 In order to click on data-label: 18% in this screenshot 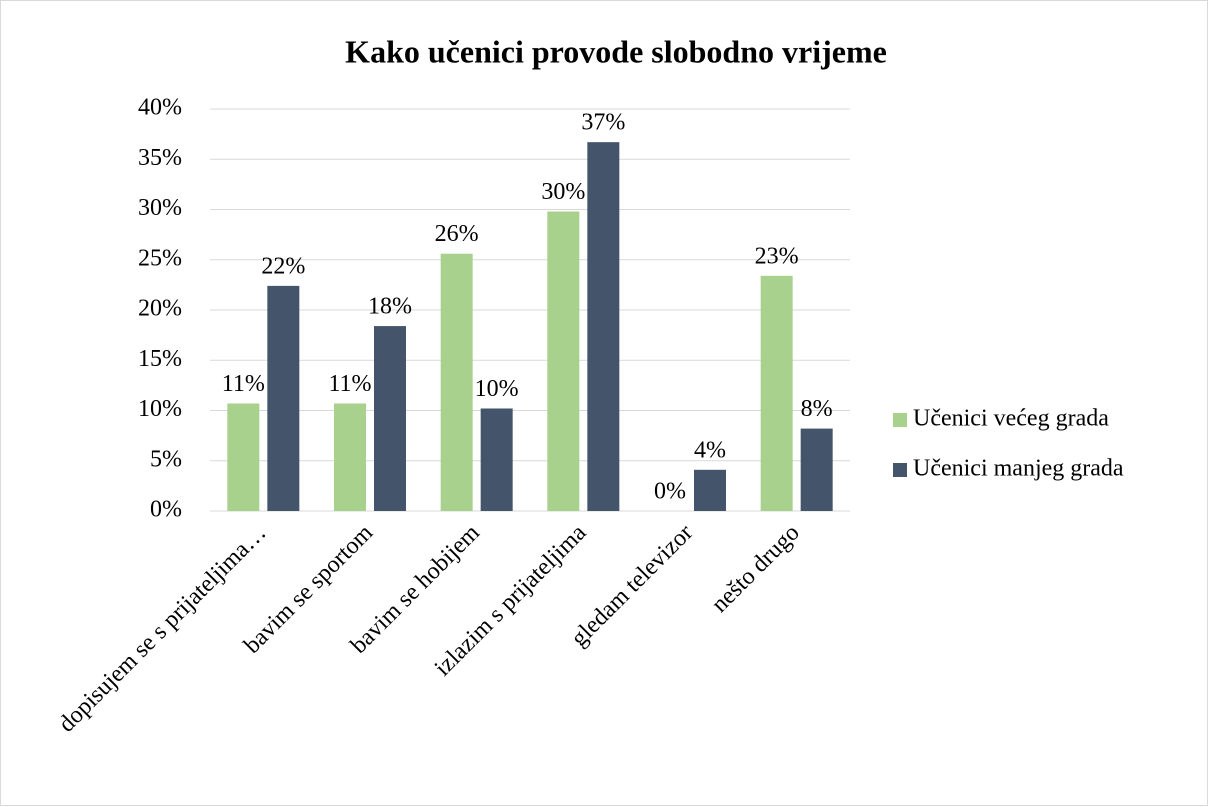, I will do `click(390, 307)`.